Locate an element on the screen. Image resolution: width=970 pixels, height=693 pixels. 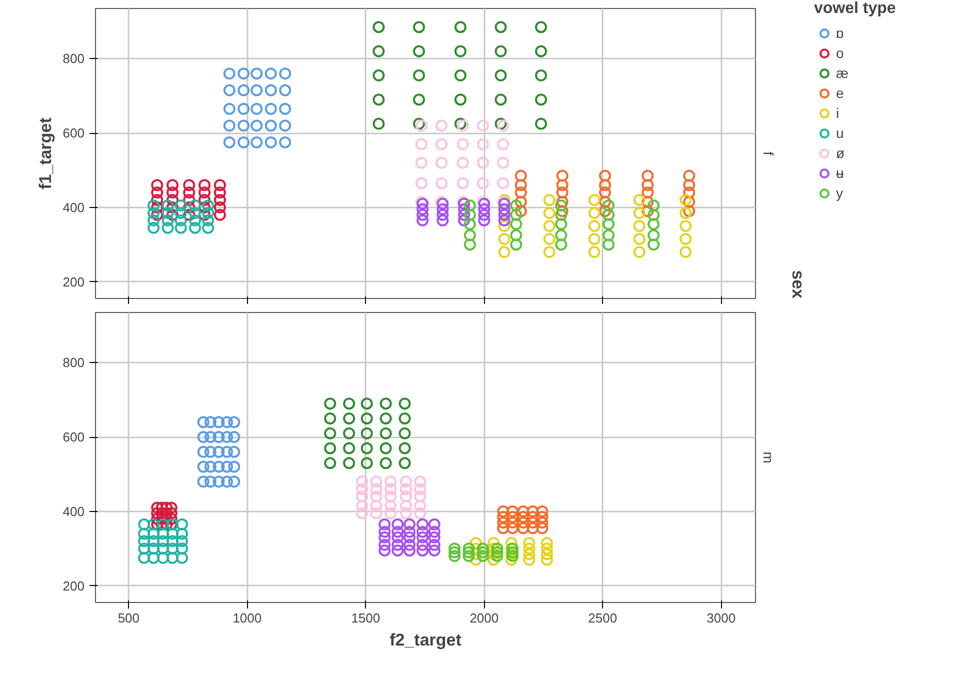
text: f is located at coordinates (768, 154).